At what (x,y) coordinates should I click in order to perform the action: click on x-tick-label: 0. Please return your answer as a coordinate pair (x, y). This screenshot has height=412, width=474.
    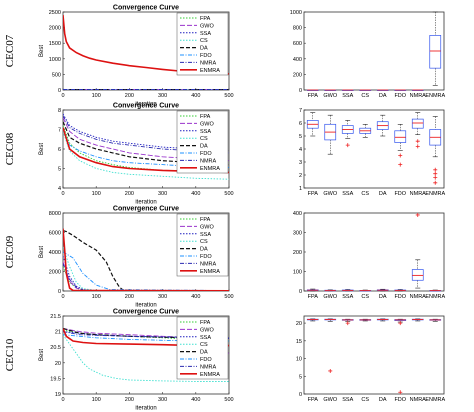
    Looking at the image, I should click on (62, 400).